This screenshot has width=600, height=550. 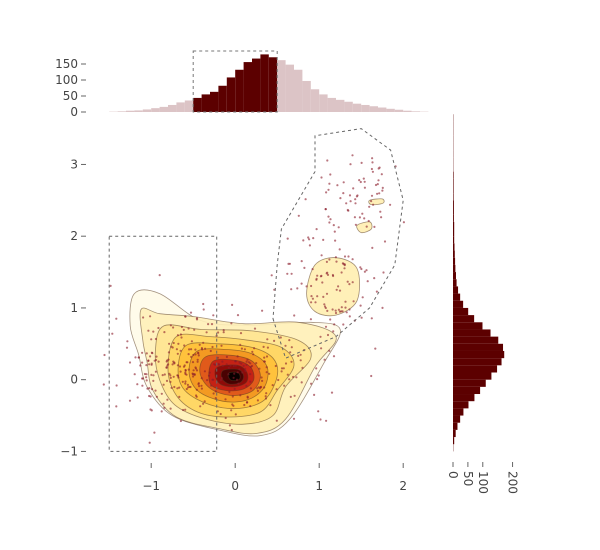 I want to click on right-hist-x-tick-label: 50, so click(x=468, y=478).